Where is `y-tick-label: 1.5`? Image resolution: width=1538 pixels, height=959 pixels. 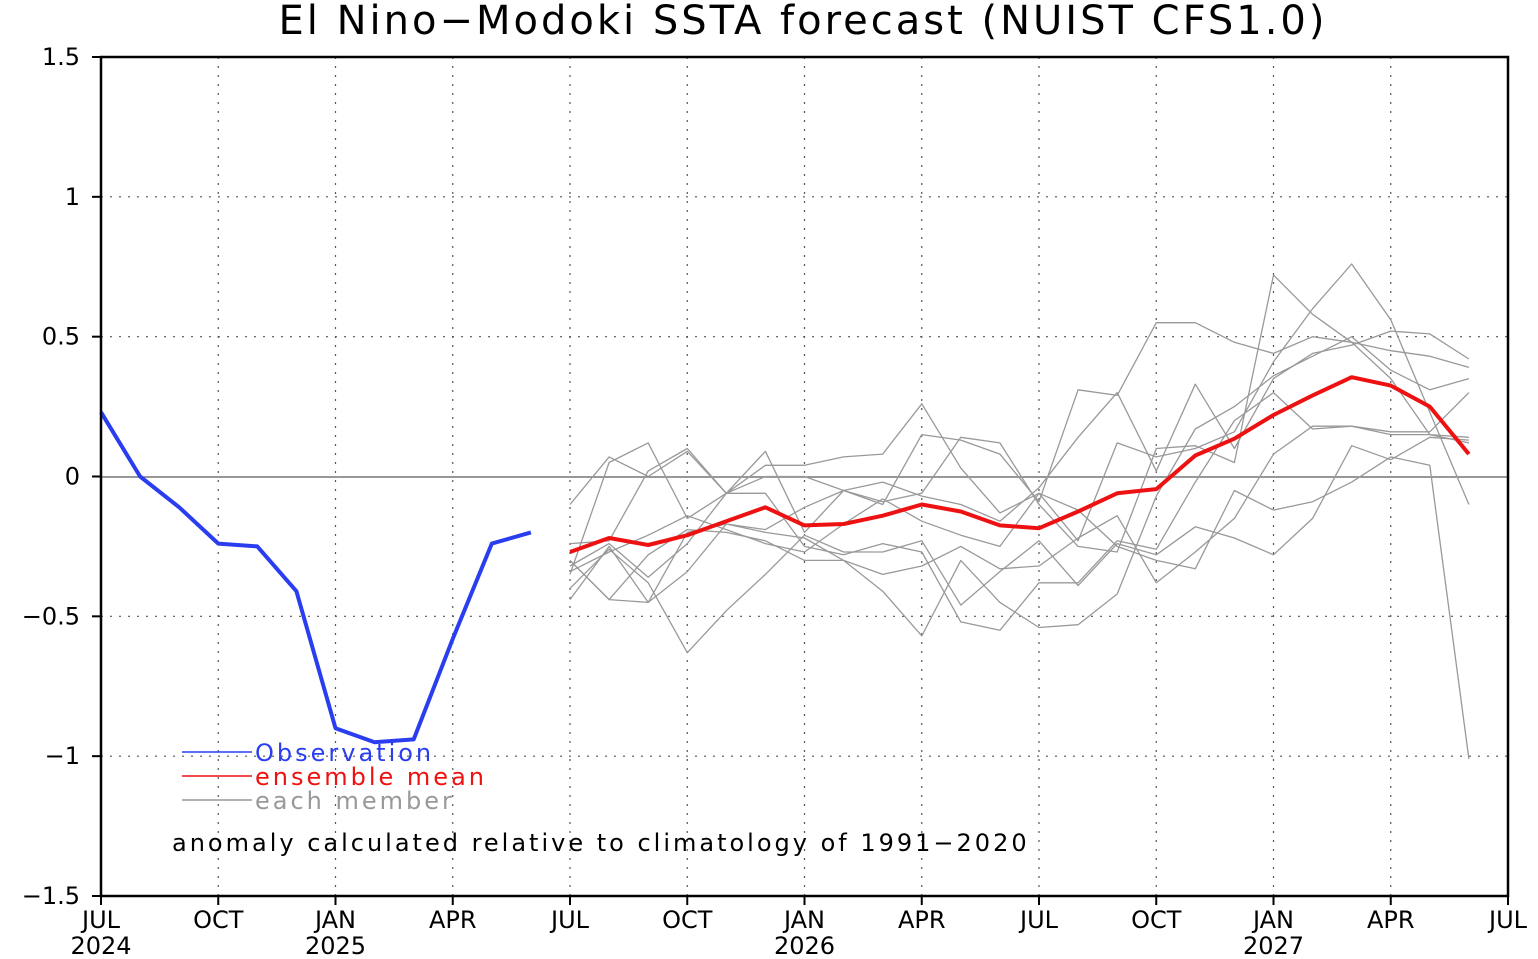 y-tick-label: 1.5 is located at coordinates (61, 57).